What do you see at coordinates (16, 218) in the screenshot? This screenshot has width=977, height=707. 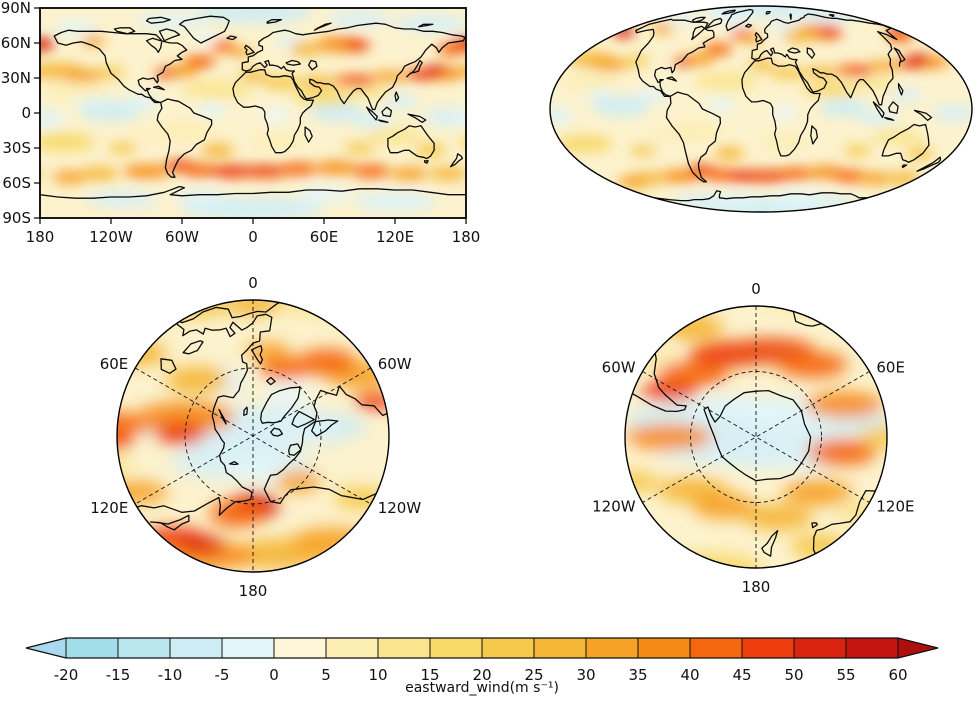 I see `y-tick-label: 90S` at bounding box center [16, 218].